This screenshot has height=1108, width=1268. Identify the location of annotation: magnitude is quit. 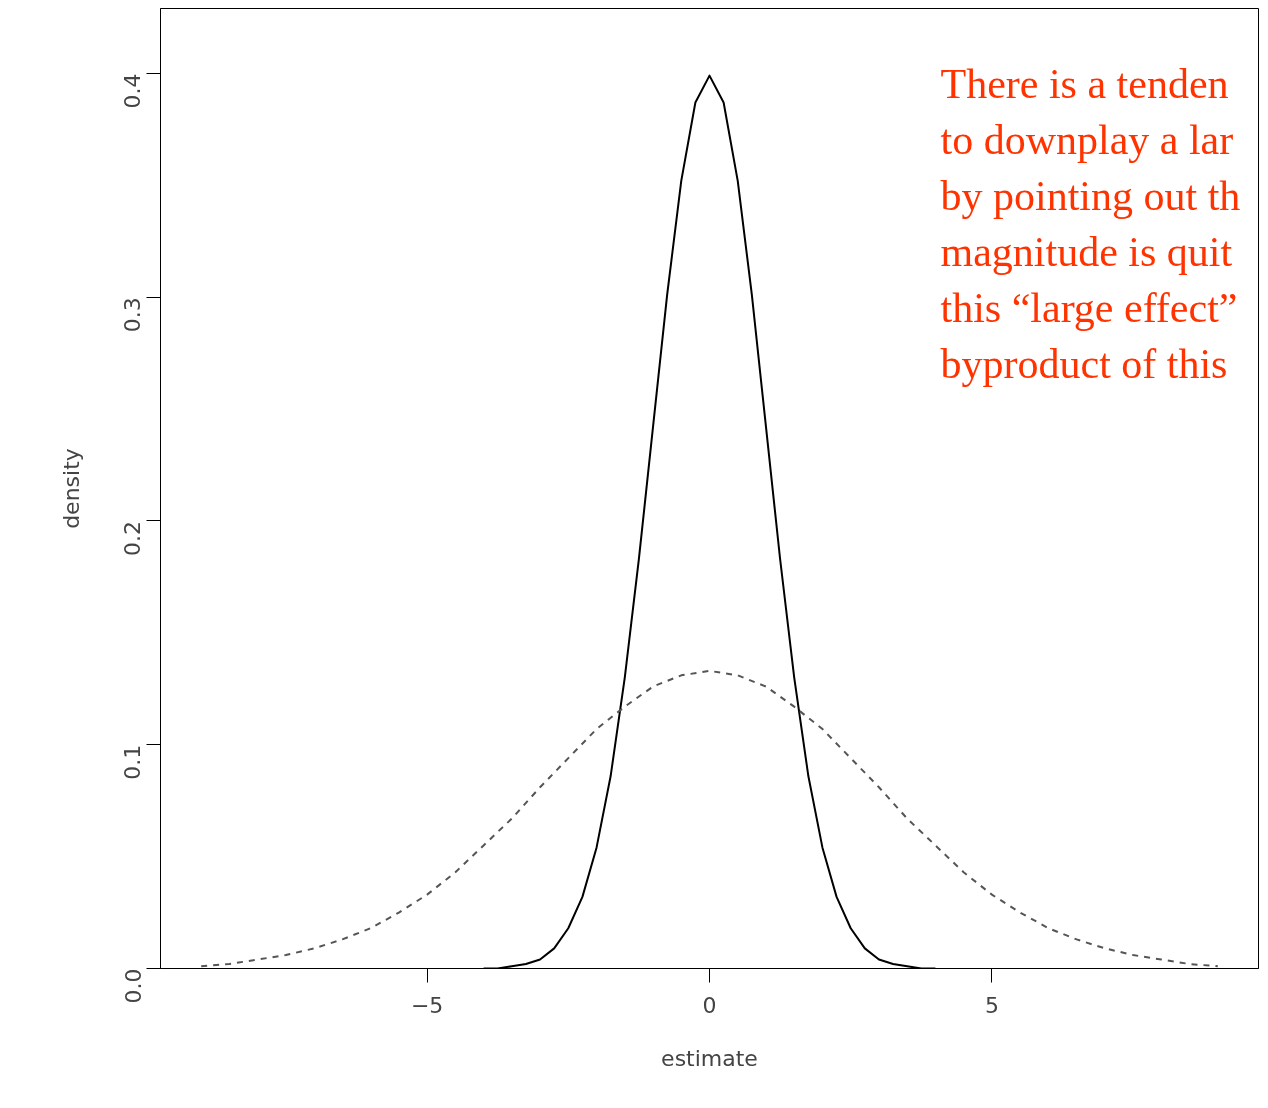
(1086, 251).